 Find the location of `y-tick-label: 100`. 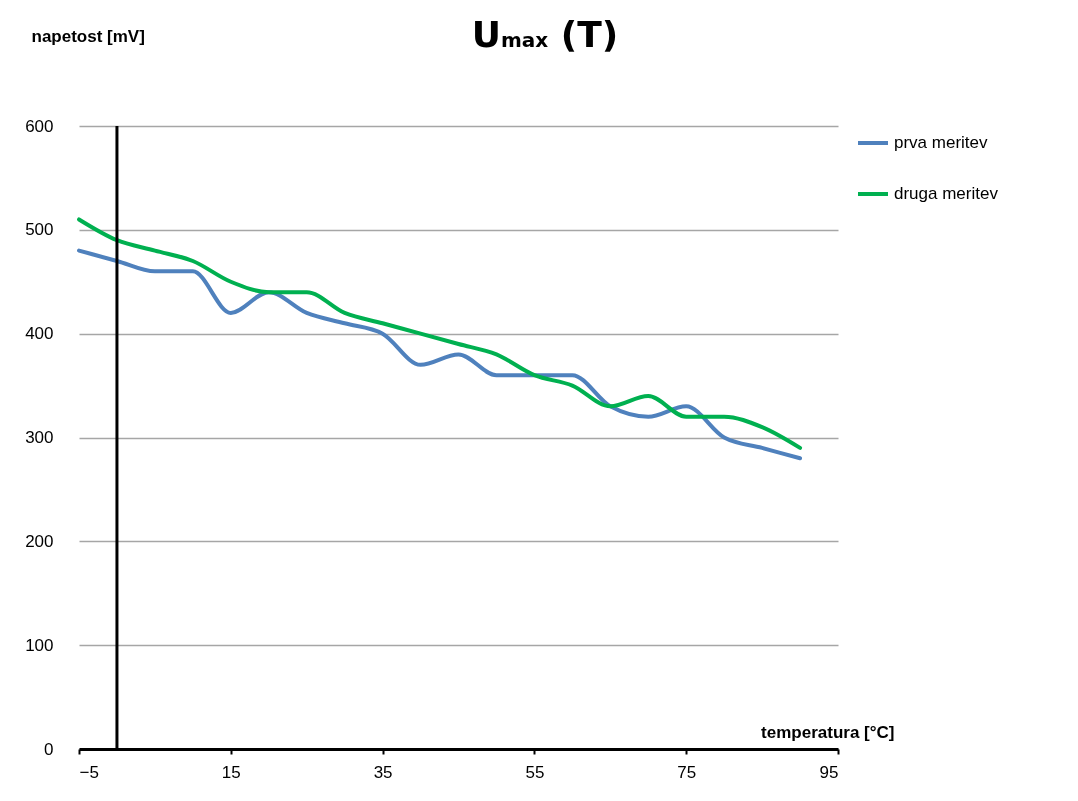

y-tick-label: 100 is located at coordinates (39, 645).